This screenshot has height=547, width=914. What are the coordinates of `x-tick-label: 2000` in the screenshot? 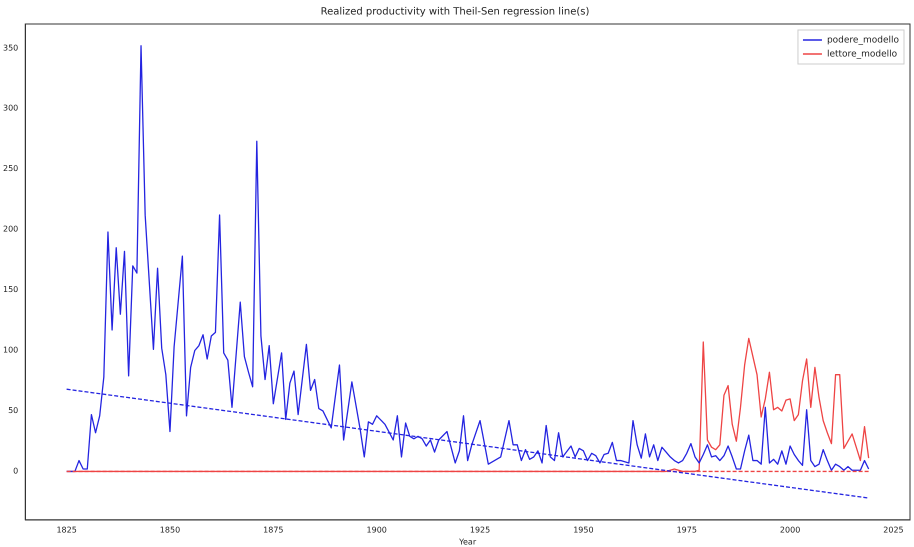 It's located at (790, 530).